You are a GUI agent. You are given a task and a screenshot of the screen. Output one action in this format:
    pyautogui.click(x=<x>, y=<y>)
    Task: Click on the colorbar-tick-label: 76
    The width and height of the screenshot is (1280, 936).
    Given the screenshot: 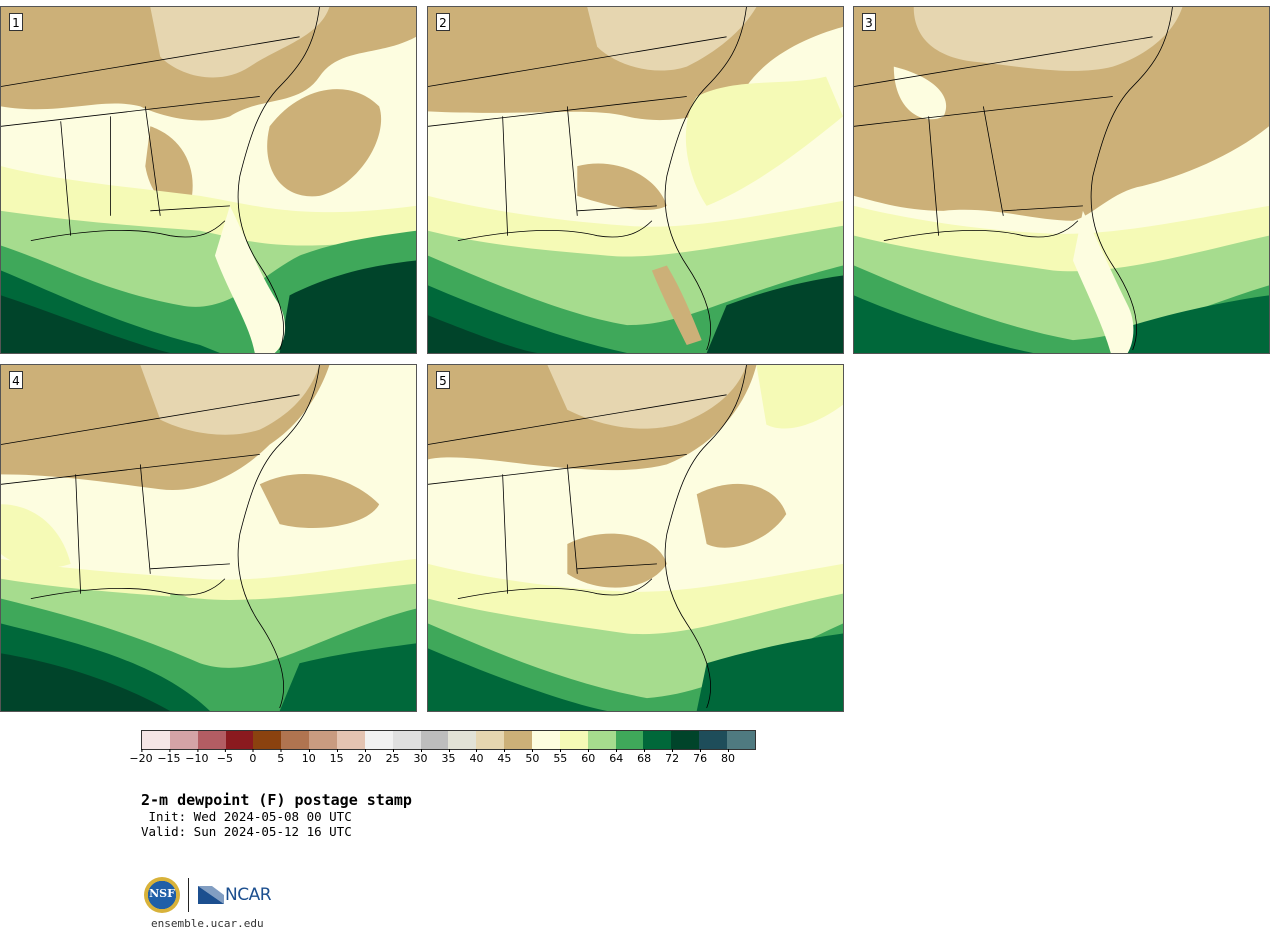 What is the action you would take?
    pyautogui.click(x=700, y=757)
    